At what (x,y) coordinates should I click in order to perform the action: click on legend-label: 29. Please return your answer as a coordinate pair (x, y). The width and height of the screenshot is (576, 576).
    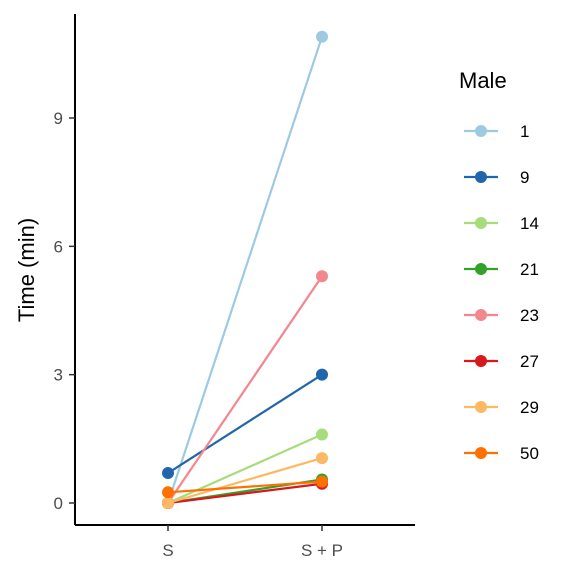
    Looking at the image, I should click on (529, 407).